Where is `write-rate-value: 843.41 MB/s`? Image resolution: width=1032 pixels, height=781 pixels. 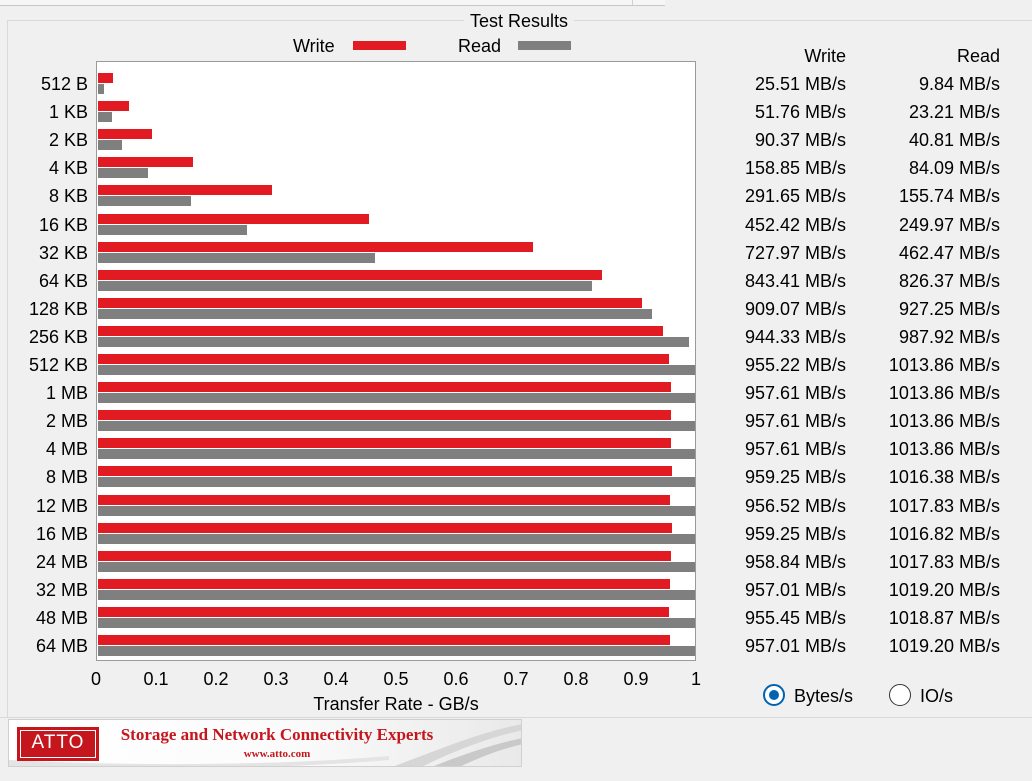 write-rate-value: 843.41 MB/s is located at coordinates (795, 280).